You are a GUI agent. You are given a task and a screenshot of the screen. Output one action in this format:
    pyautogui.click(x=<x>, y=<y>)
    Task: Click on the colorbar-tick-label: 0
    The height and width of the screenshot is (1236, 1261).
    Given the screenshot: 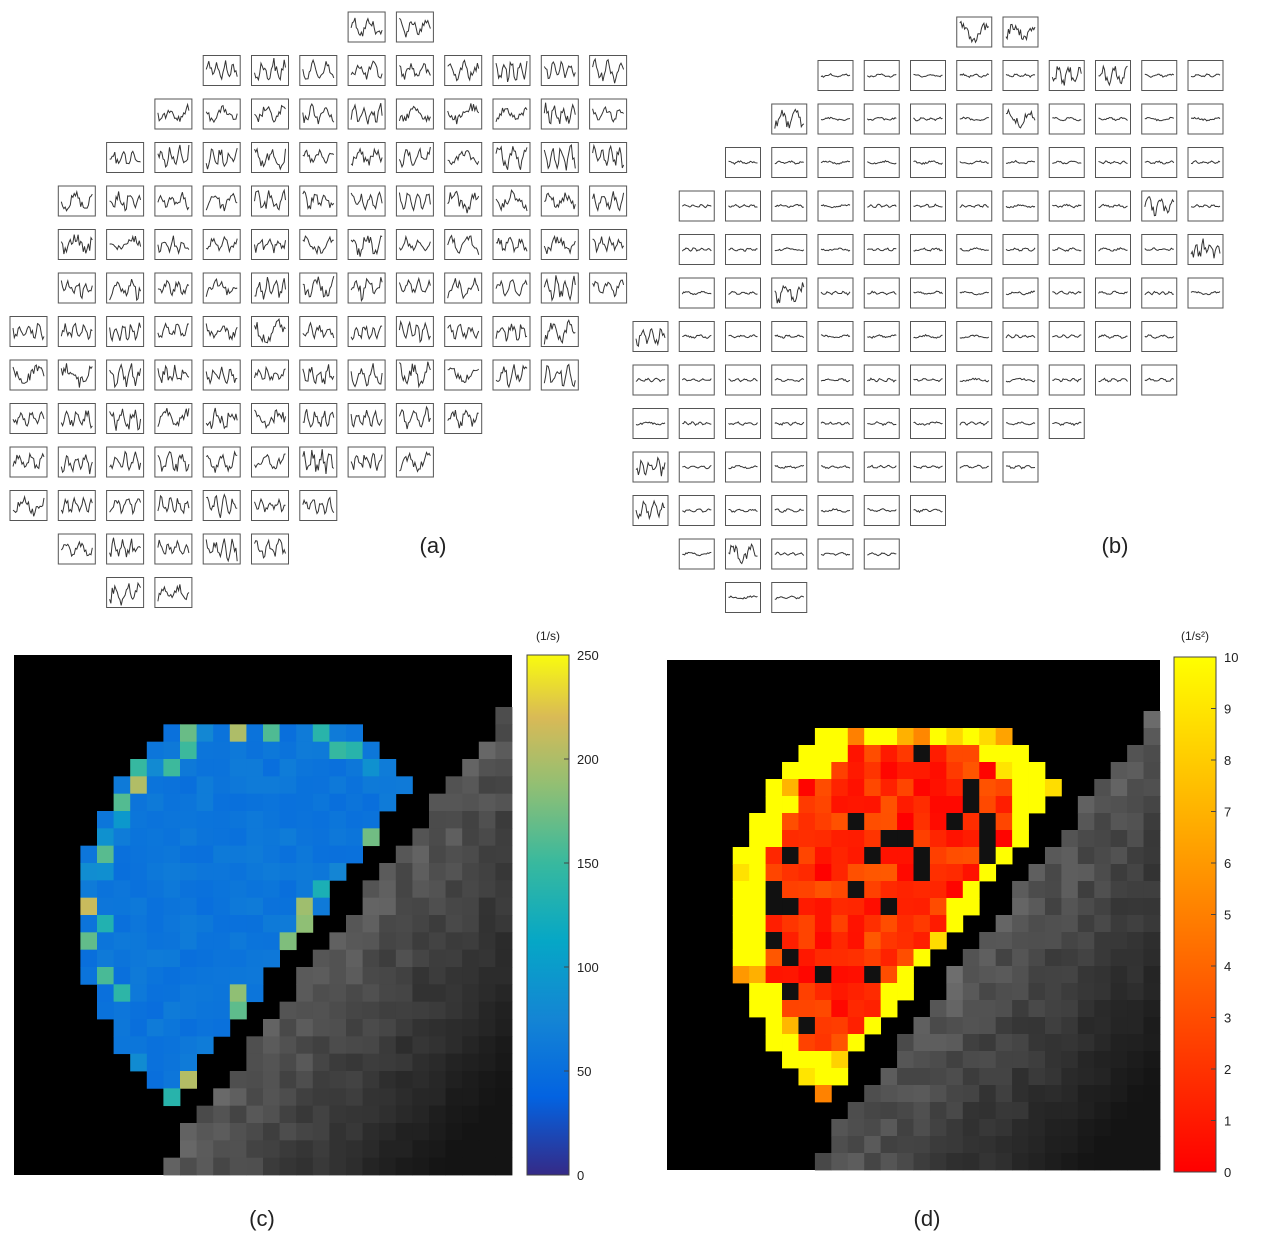 What is the action you would take?
    pyautogui.click(x=580, y=1175)
    